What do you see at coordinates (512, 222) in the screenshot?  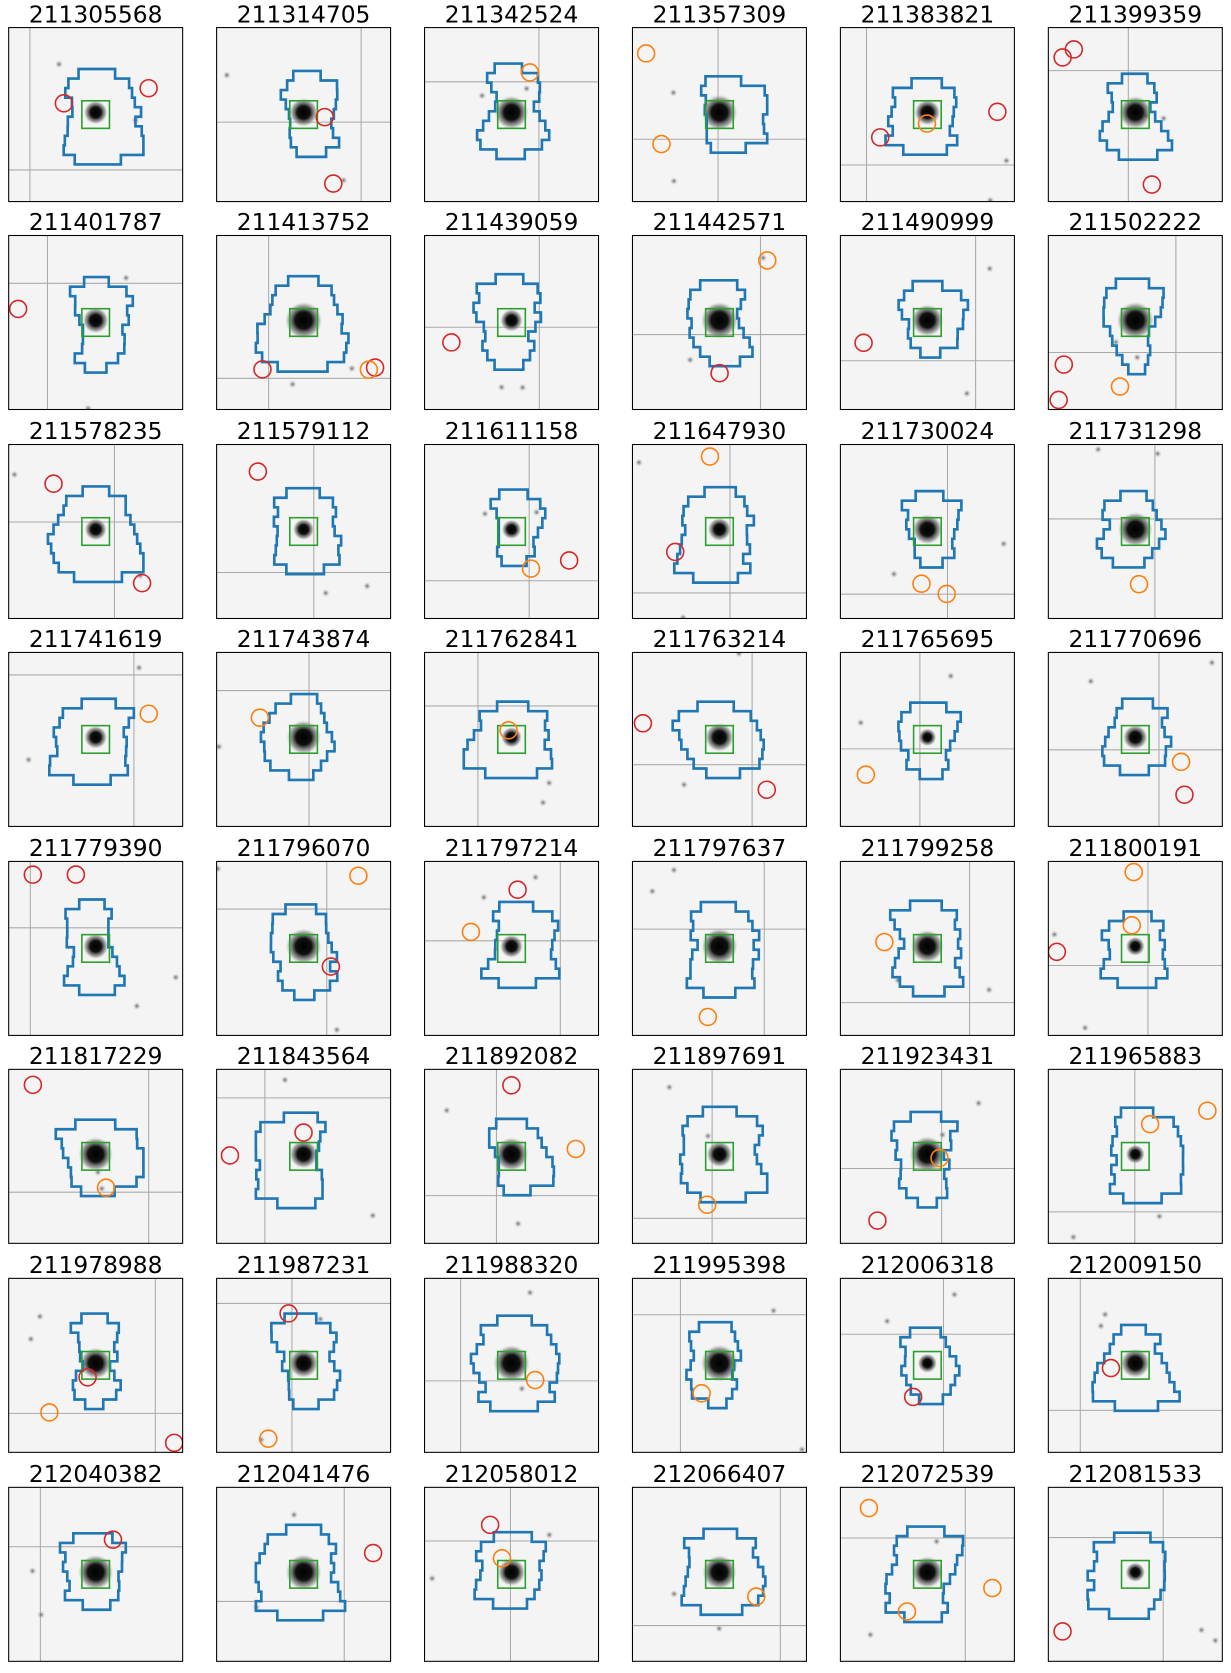 I see `panel-title: 211439059` at bounding box center [512, 222].